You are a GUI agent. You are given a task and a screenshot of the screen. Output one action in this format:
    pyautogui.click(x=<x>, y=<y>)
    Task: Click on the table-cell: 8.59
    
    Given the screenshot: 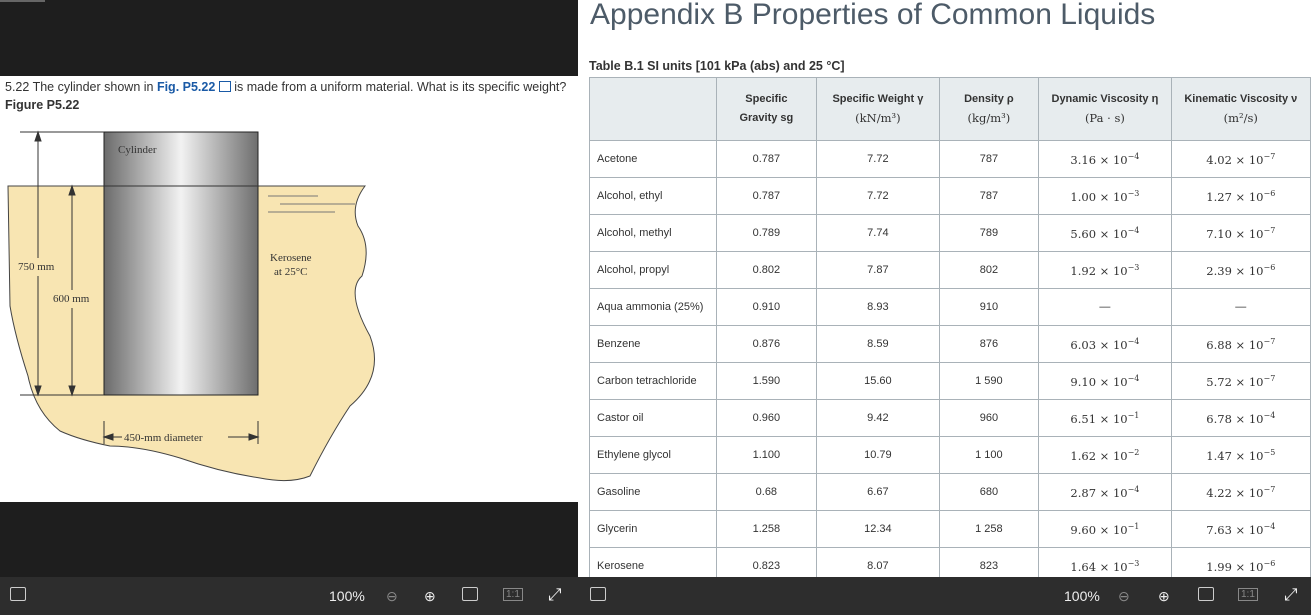 What is the action you would take?
    pyautogui.click(x=878, y=344)
    